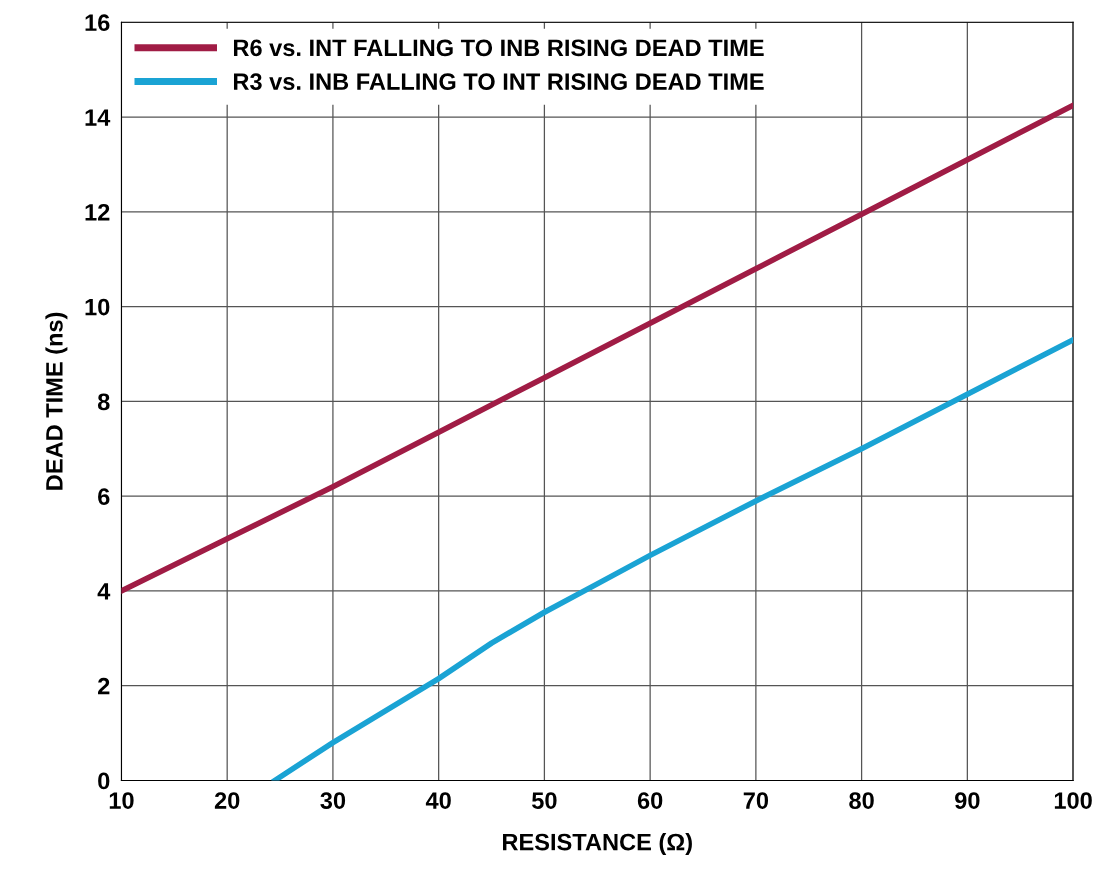  I want to click on x-tick-label: 90, so click(967, 800).